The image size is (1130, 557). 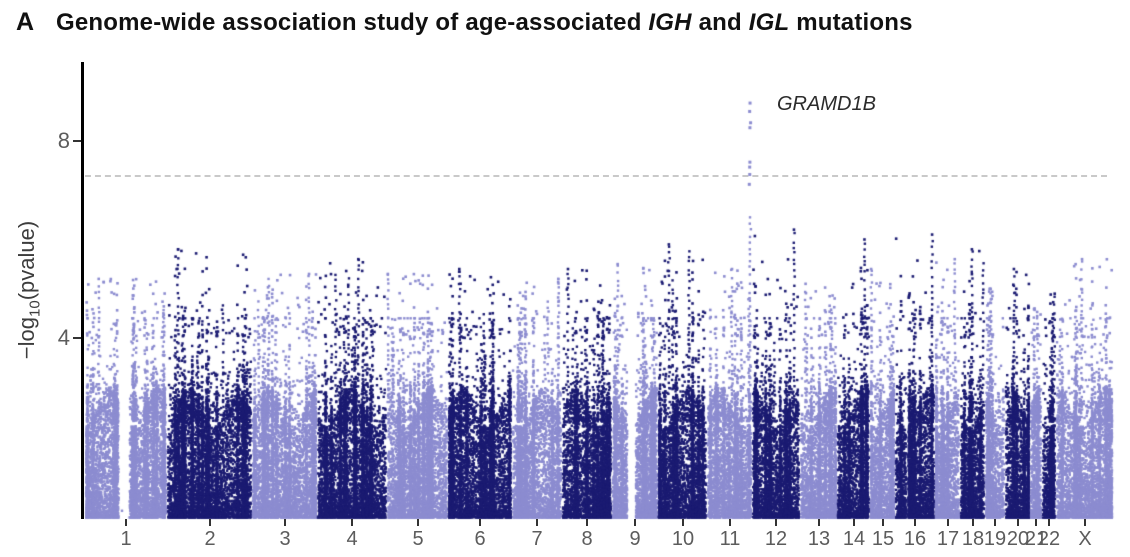 What do you see at coordinates (995, 539) in the screenshot?
I see `x-tick-label-19: 19` at bounding box center [995, 539].